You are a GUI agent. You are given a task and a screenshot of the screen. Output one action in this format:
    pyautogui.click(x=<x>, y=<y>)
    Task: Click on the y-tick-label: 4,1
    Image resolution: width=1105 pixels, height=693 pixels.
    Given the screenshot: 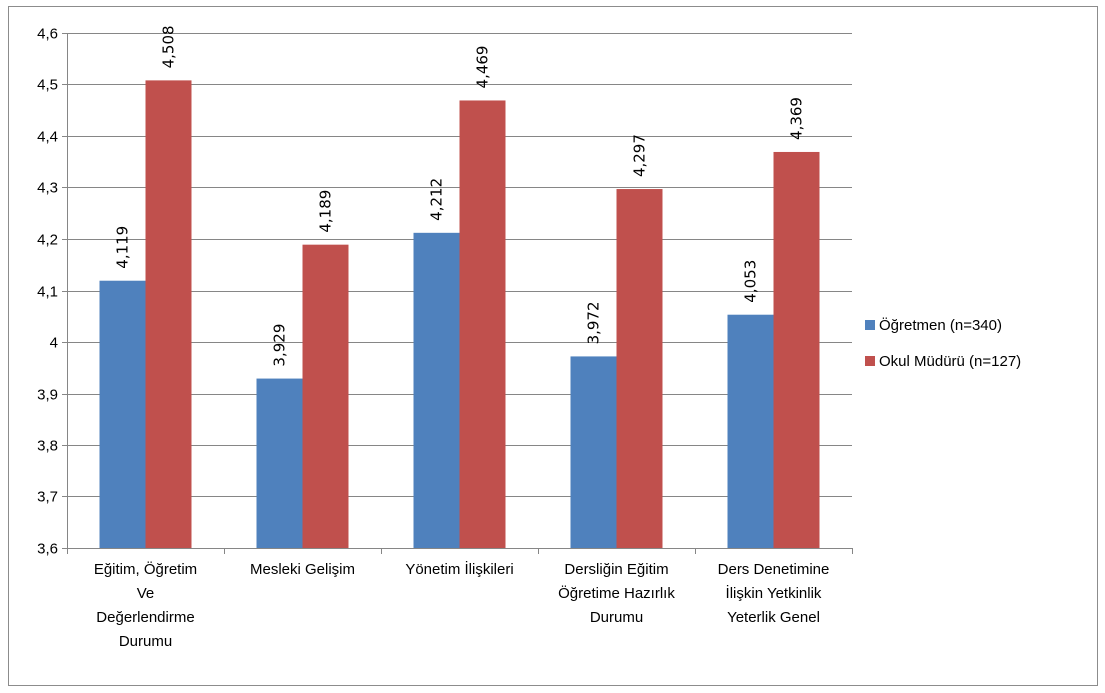 What is the action you would take?
    pyautogui.click(x=47, y=292)
    